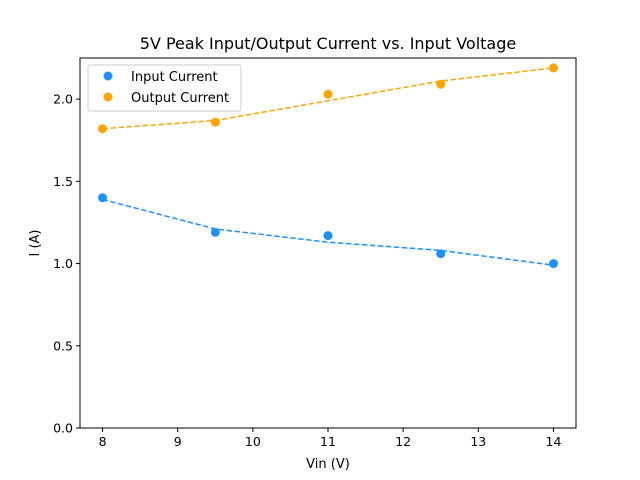 The height and width of the screenshot is (480, 640). I want to click on x-tick-label: 9, so click(178, 441).